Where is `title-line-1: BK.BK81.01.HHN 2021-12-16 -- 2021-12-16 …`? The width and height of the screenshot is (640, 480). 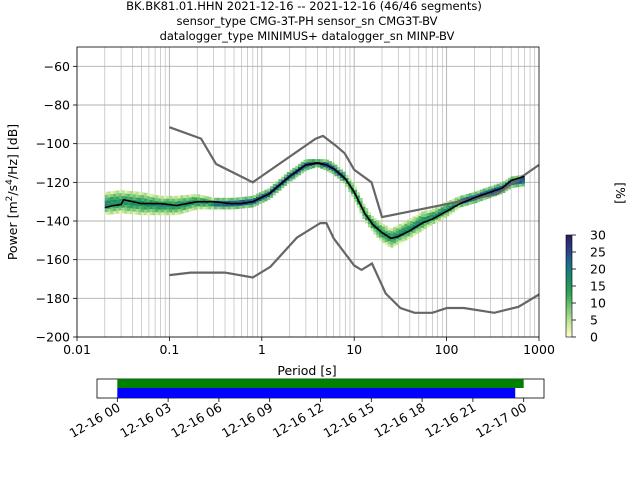
title-line-1: BK.BK81.01.HHN 2021-12-16 -- 2021-12-16 … is located at coordinates (304, 6).